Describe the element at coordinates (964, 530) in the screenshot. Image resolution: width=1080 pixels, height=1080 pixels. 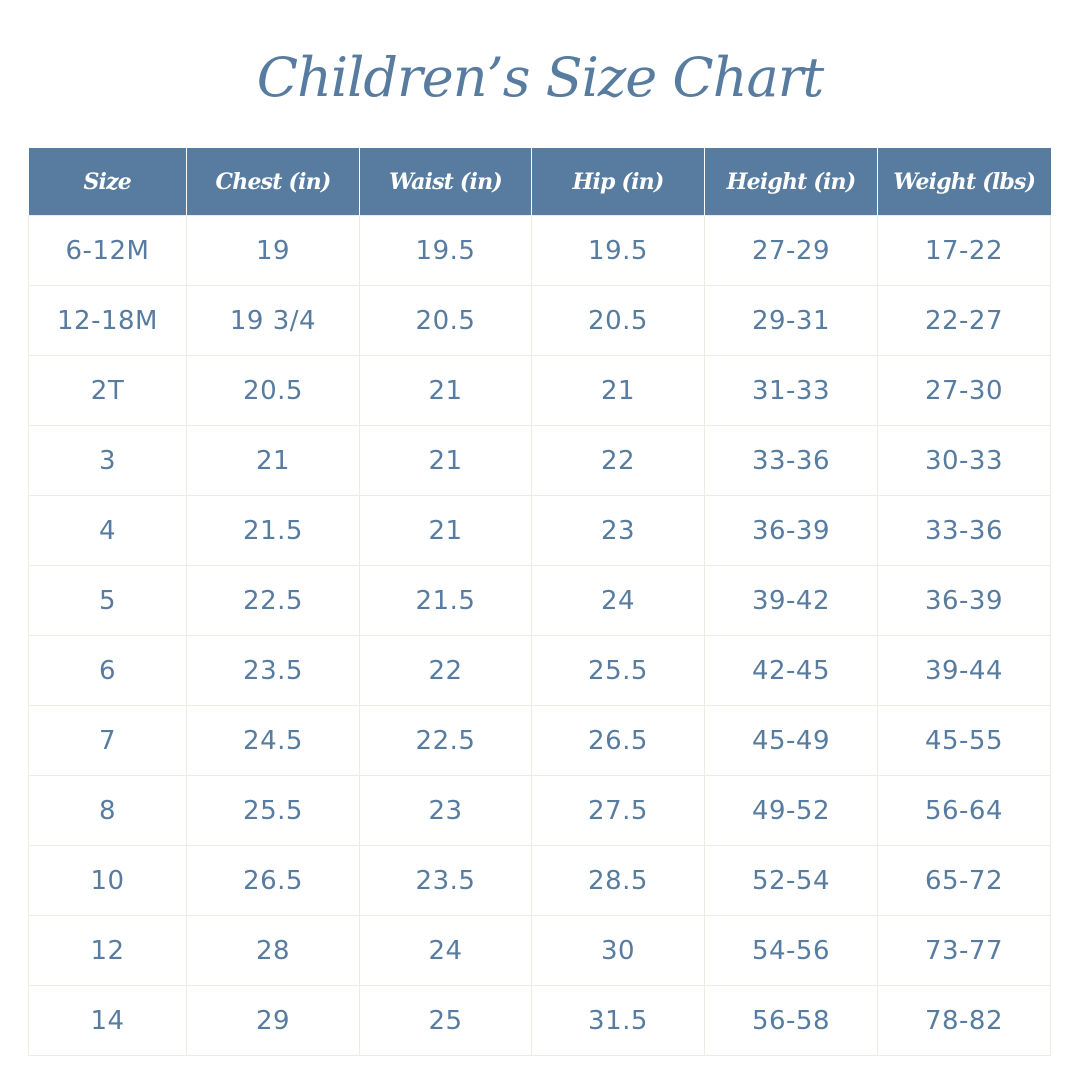
I see `cell-weight: 33-36` at that location.